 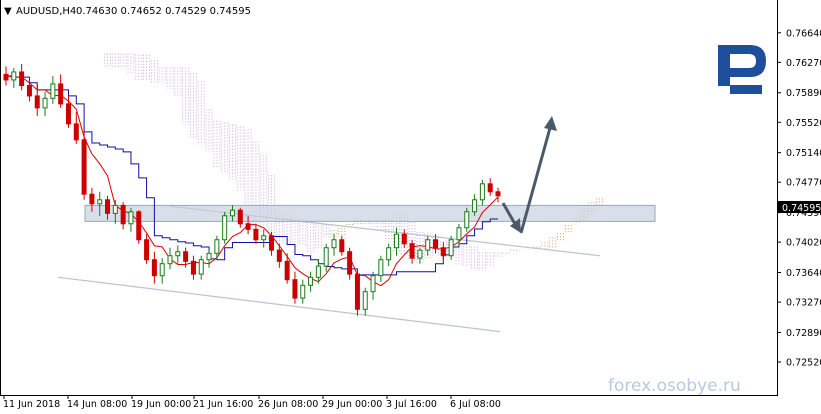 I want to click on x-tick-label: 14 Jun 08:00, so click(x=97, y=404).